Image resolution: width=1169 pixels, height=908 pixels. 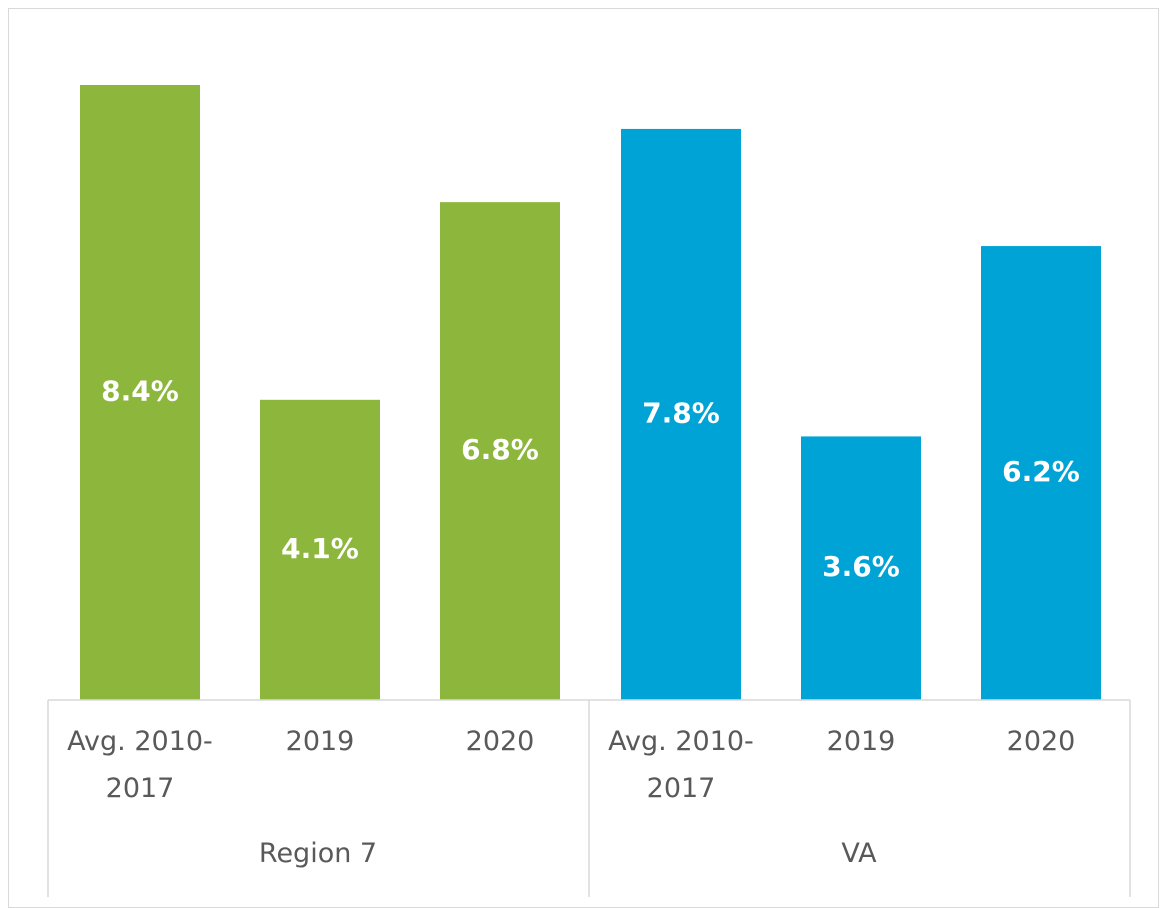 I want to click on data-label: 8.4%, so click(x=140, y=391).